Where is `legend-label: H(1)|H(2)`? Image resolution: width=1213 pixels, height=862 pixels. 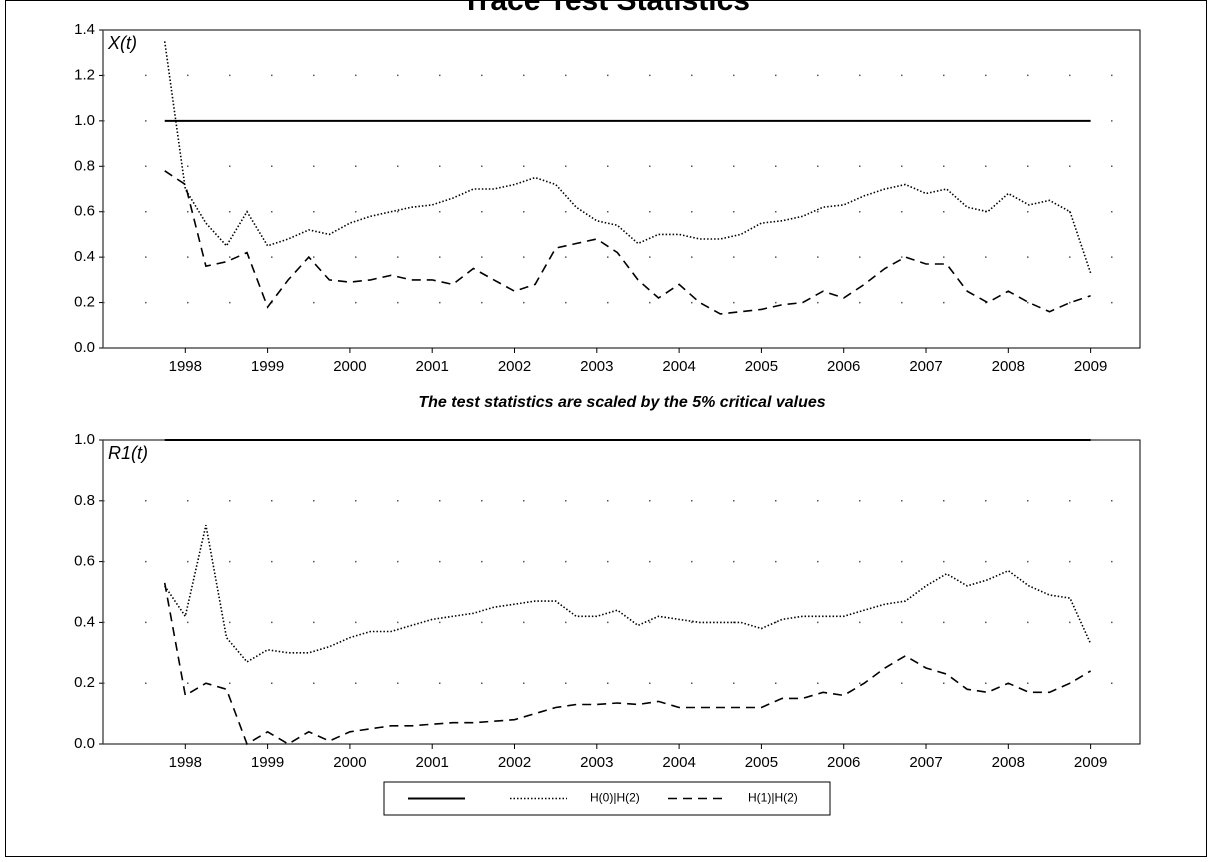 legend-label: H(1)|H(2) is located at coordinates (773, 798).